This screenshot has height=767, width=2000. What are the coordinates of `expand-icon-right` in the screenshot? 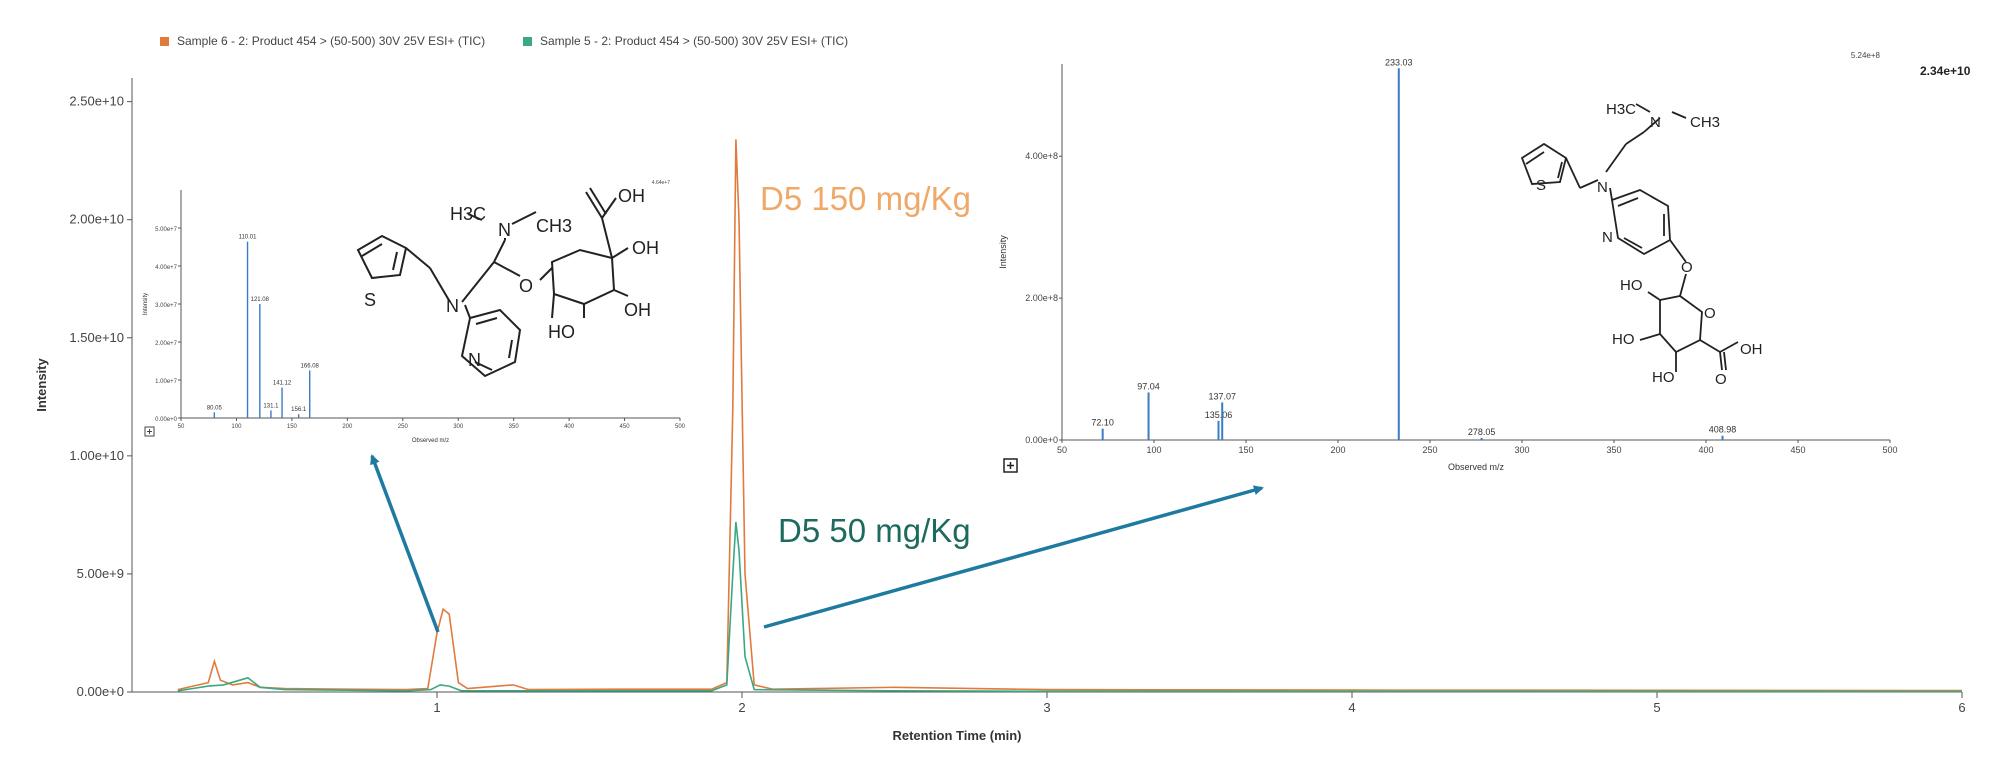 It's located at (1010, 465).